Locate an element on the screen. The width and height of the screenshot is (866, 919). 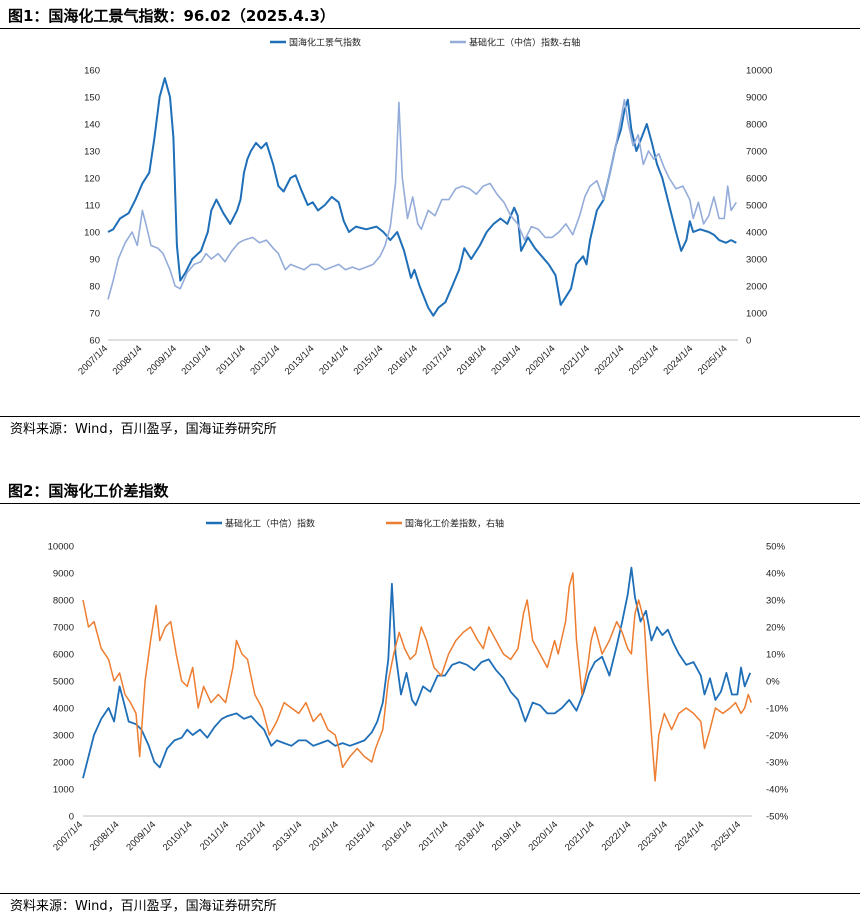
chart2-x-tick-label: 2021/1/4 is located at coordinates (580, 836).